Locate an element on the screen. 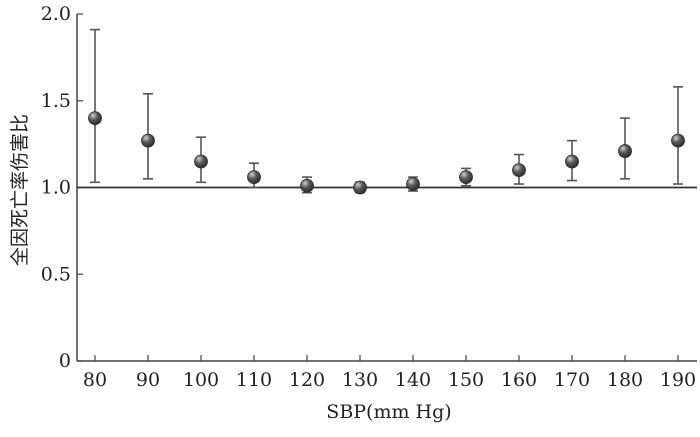 The image size is (700, 437). x-axis-title: SBP(mm Hg) is located at coordinates (388, 412).